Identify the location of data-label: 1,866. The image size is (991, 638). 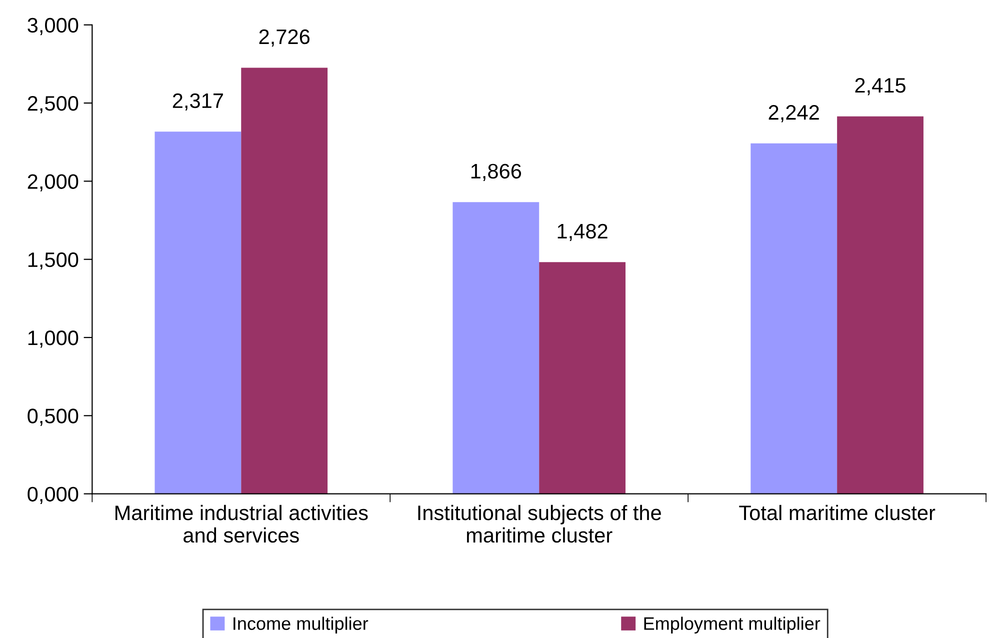
(496, 173).